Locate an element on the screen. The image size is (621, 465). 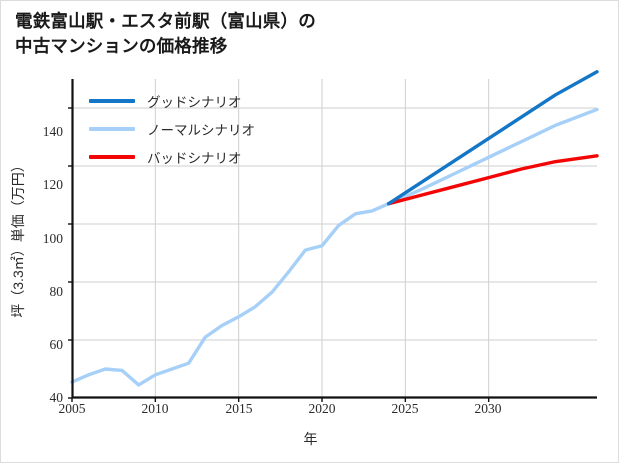
y-tick-label: 120 is located at coordinates (52, 184).